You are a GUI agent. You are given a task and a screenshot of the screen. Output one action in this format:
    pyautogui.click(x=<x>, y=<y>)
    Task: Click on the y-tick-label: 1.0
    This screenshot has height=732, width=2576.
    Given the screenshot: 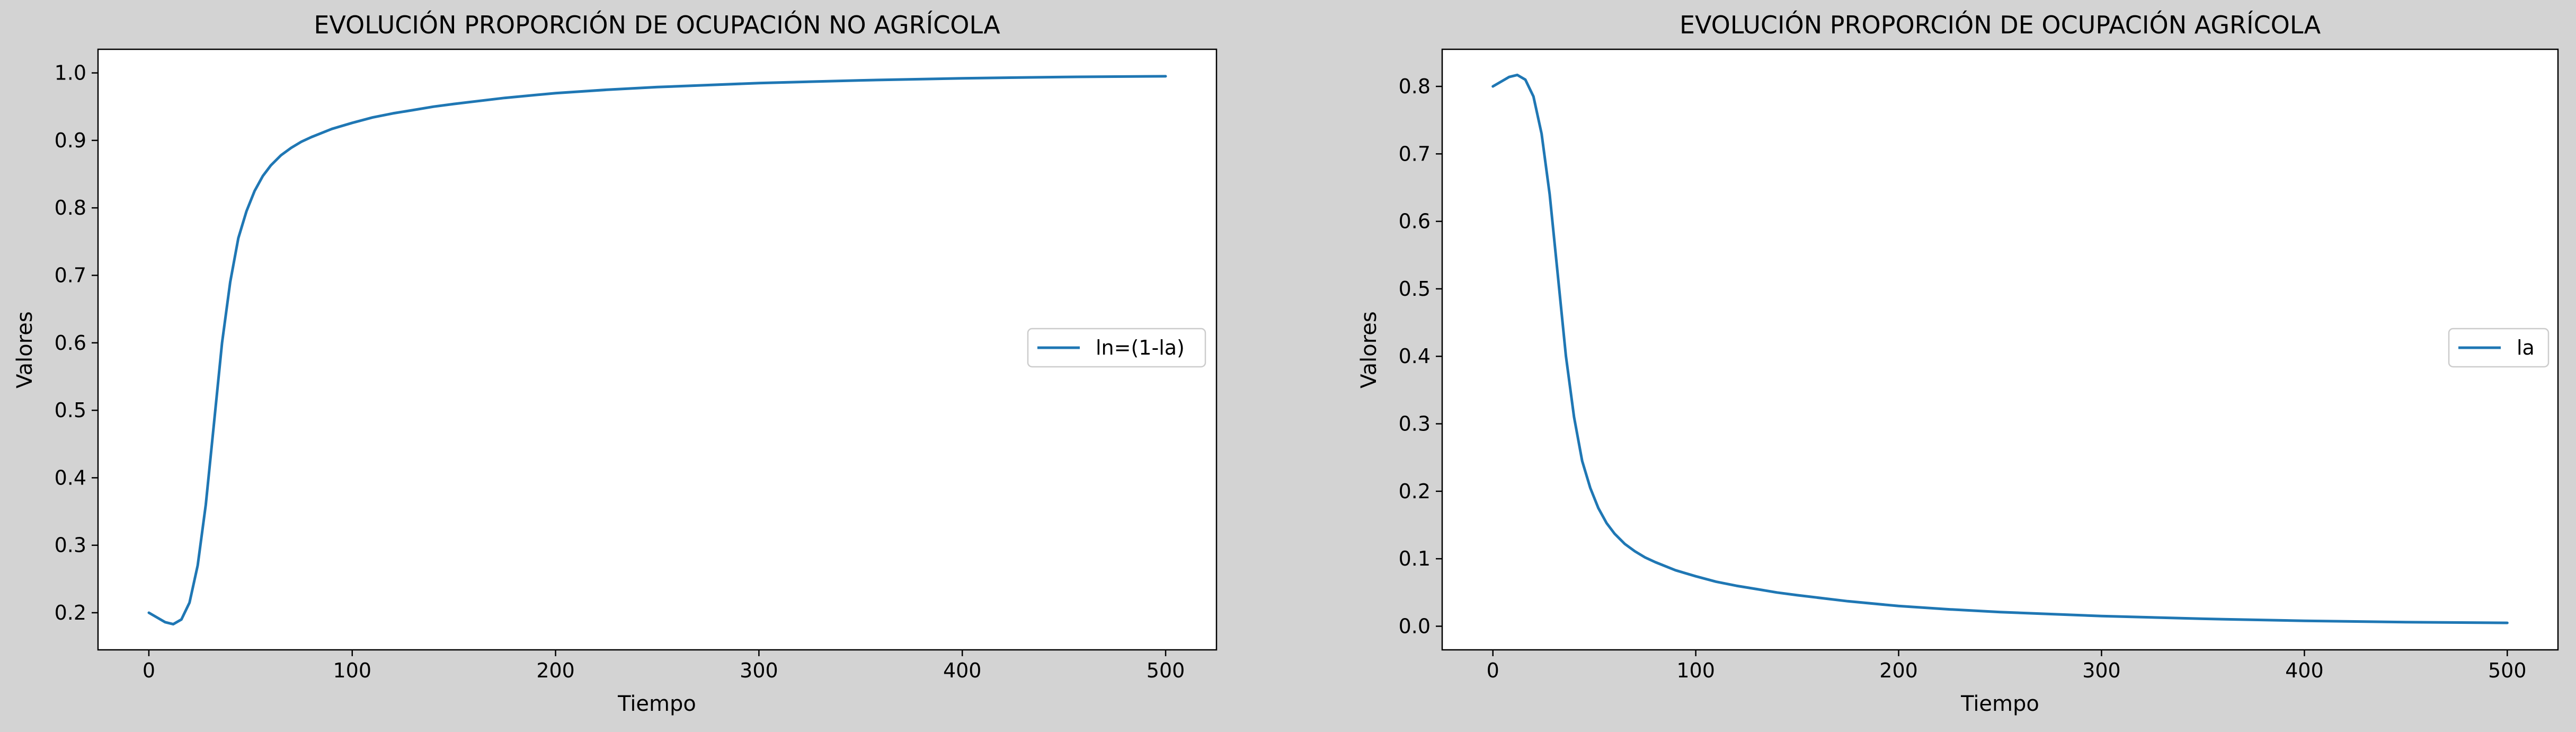 What is the action you would take?
    pyautogui.click(x=70, y=73)
    